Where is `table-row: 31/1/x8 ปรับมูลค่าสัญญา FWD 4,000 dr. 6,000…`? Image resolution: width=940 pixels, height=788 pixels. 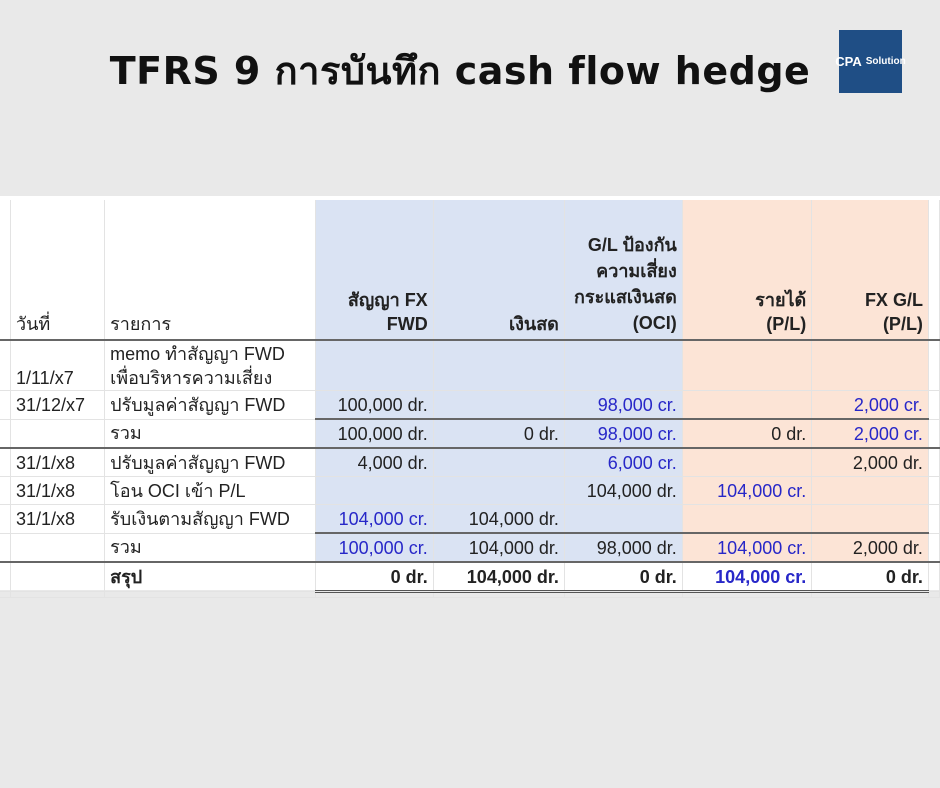 table-row: 31/1/x8 ปรับมูลค่าสัญญา FWD 4,000 dr. 6,000… is located at coordinates (470, 462).